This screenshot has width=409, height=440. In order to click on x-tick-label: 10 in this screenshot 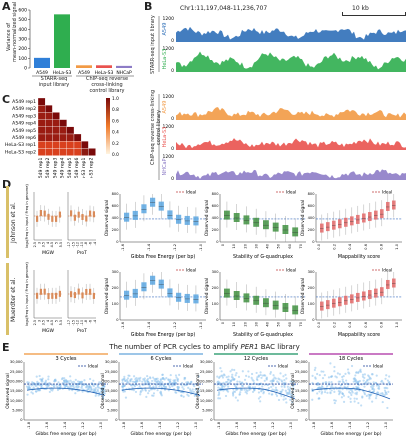, I will do `click(234, 323)`.